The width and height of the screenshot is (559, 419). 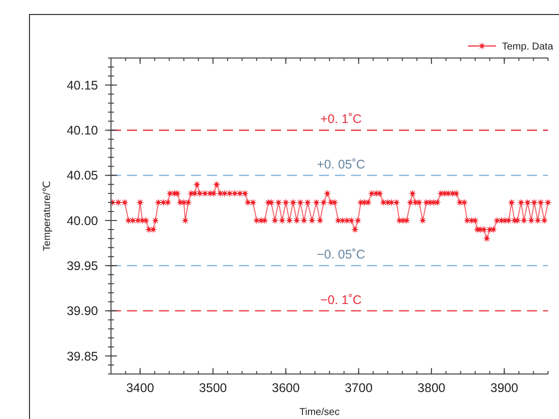 I want to click on x-tick-label: 3500, so click(x=213, y=388).